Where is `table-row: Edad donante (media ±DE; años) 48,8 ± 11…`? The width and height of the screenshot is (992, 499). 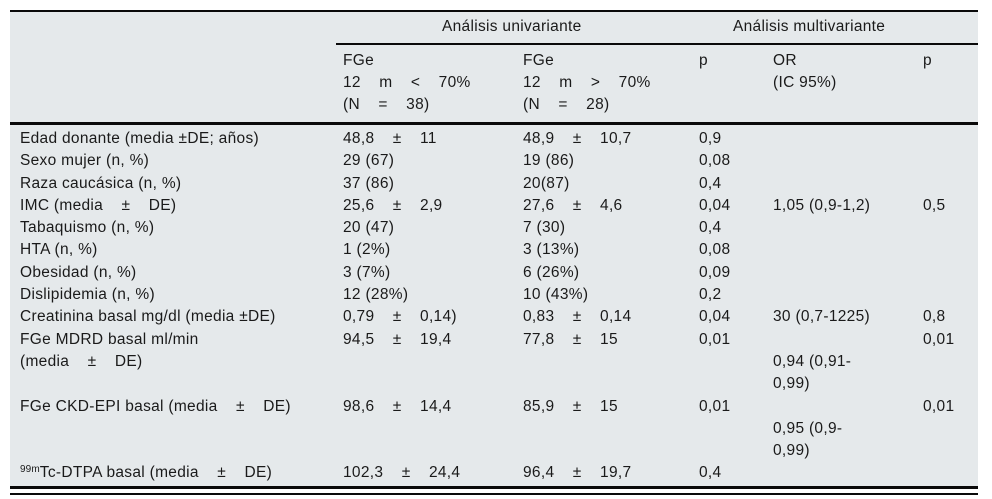
table-row: Edad donante (media ±DE; años) 48,8 ± 11… is located at coordinates (494, 137).